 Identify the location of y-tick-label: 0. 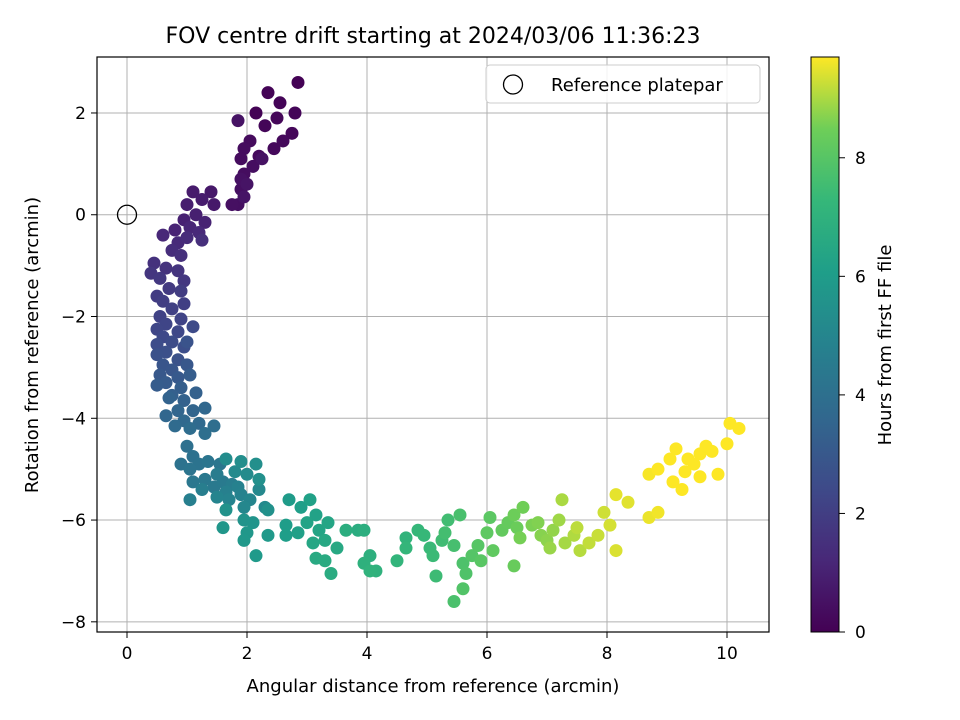
(80, 216).